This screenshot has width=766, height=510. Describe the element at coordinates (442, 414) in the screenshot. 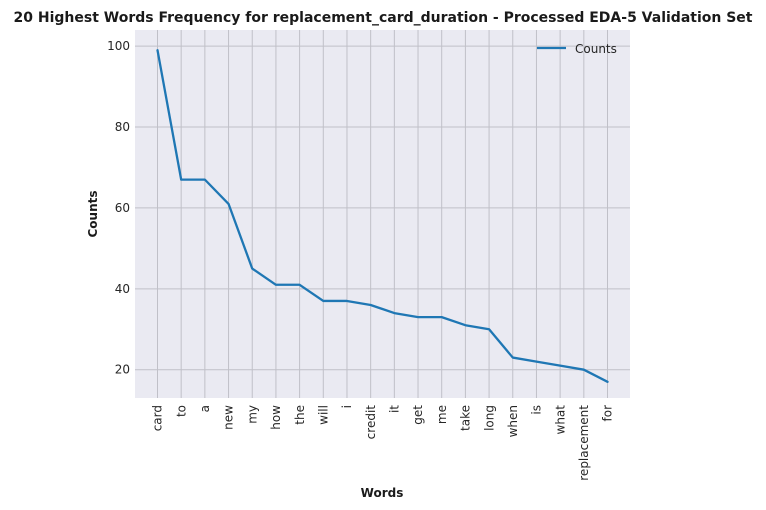

I see `x-tick-label: me` at that location.